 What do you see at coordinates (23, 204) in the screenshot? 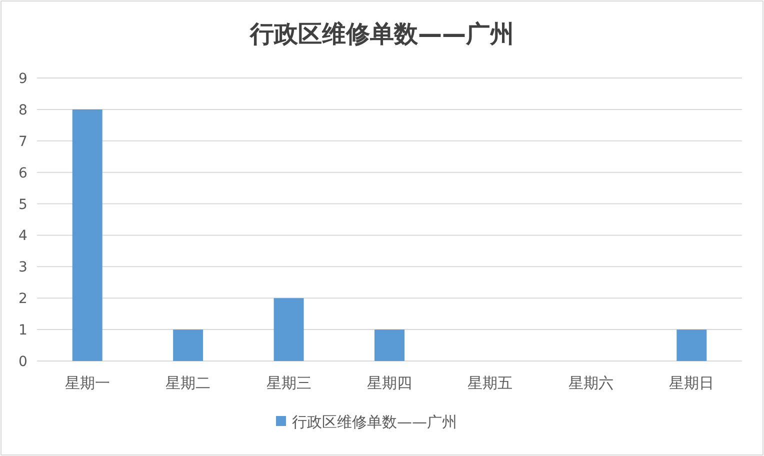
I see `ytick: 5` at bounding box center [23, 204].